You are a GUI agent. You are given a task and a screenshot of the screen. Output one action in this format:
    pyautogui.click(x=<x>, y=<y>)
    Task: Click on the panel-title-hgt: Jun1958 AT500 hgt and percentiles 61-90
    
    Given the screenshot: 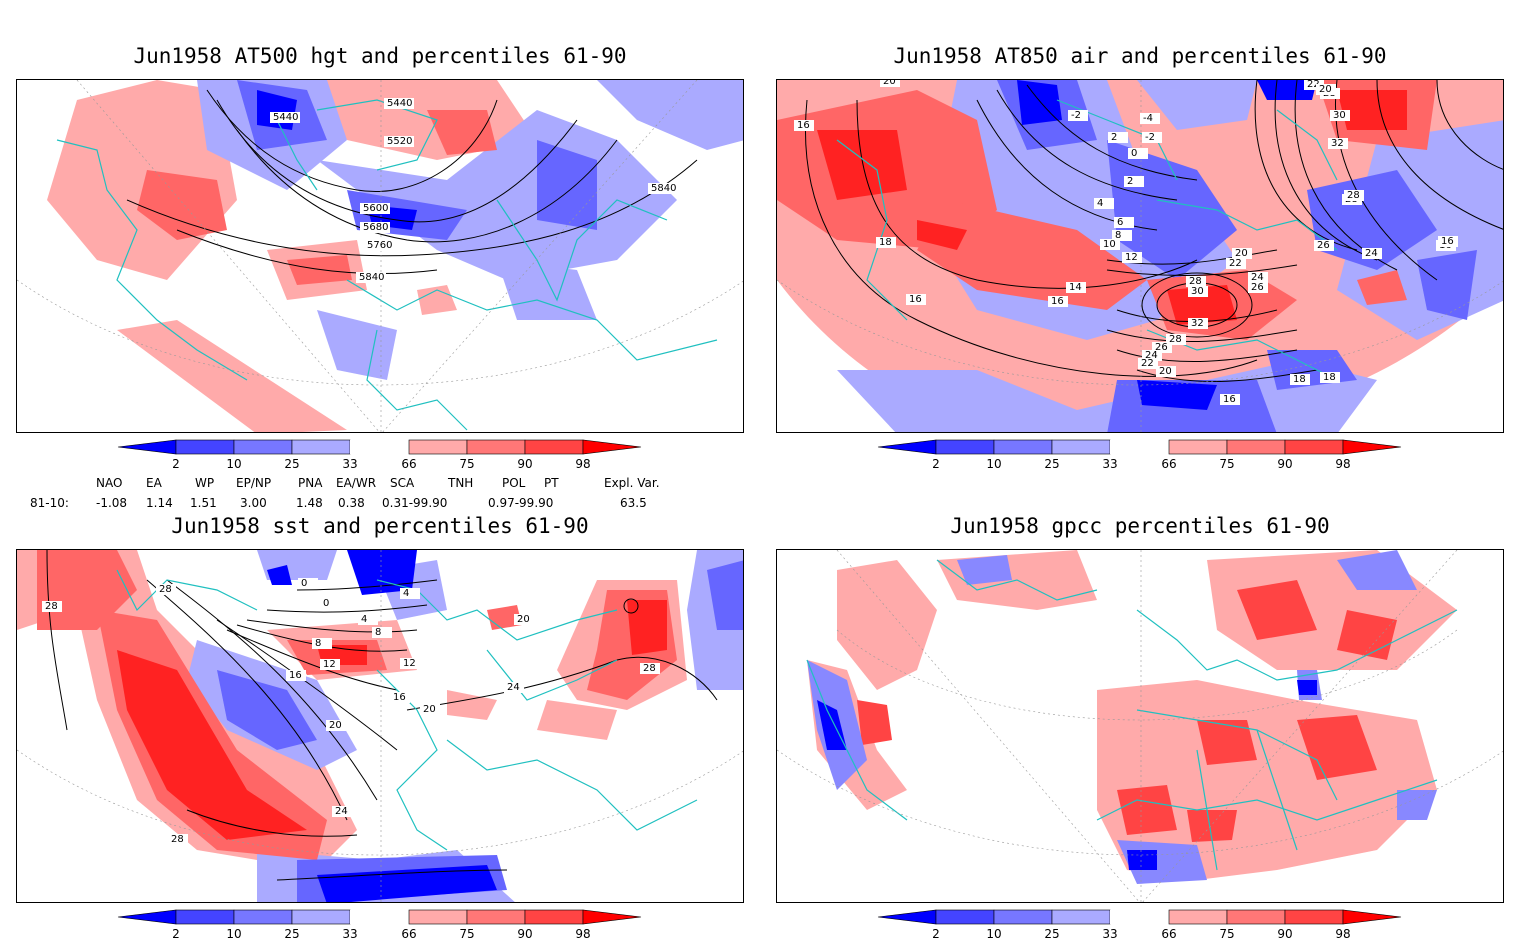 What is the action you would take?
    pyautogui.click(x=380, y=56)
    